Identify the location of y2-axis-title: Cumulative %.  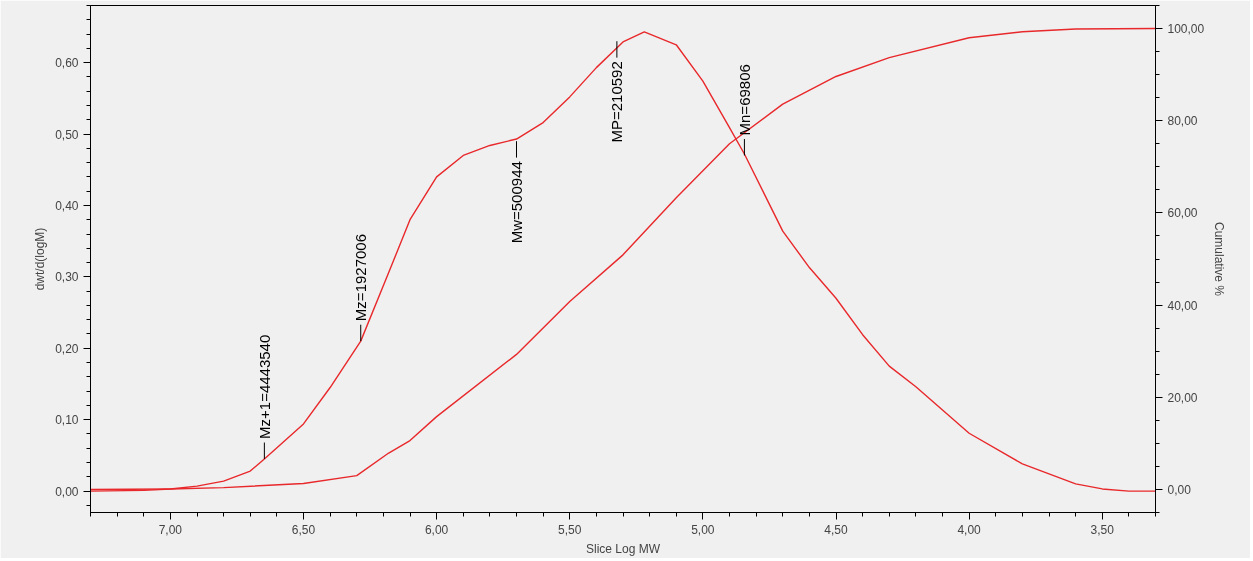
(1219, 259).